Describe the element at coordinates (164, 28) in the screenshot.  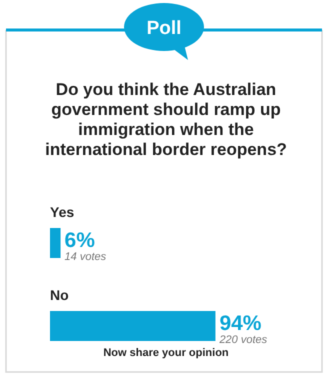
I see `text: Poll` at that location.